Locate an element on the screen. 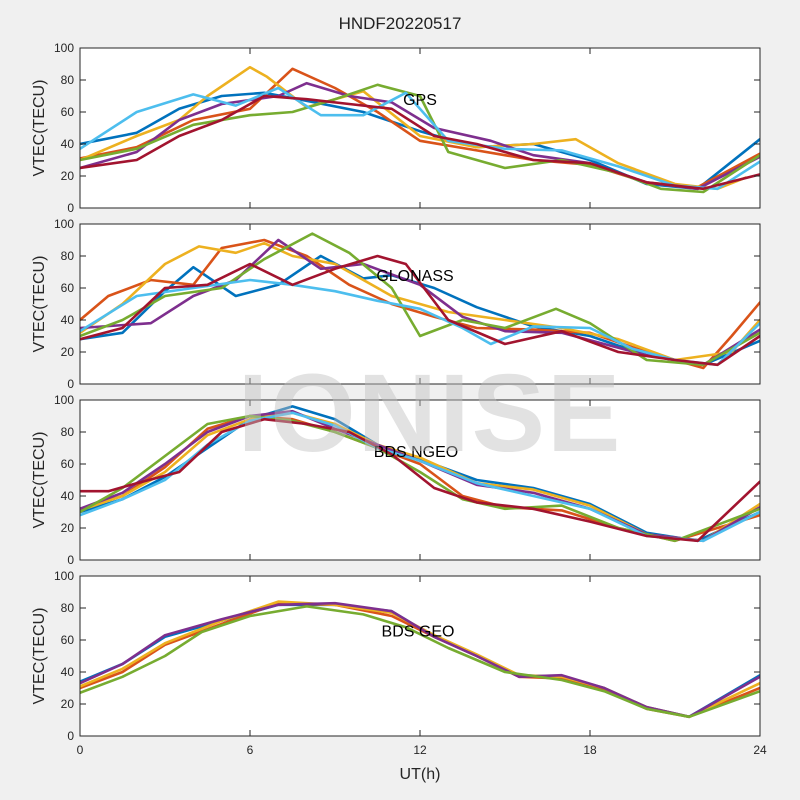 This screenshot has width=800, height=800. x-tick-label: 12 is located at coordinates (420, 750).